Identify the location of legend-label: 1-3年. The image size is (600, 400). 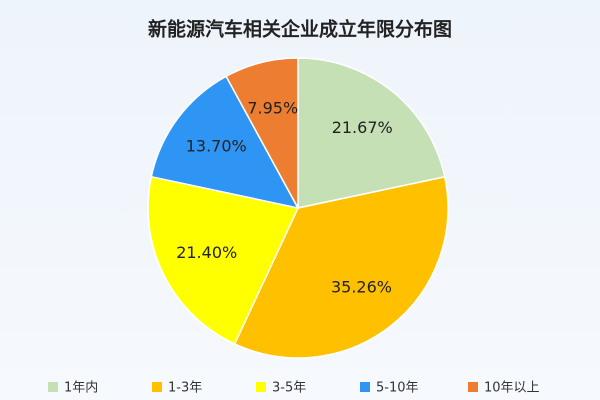
(185, 388).